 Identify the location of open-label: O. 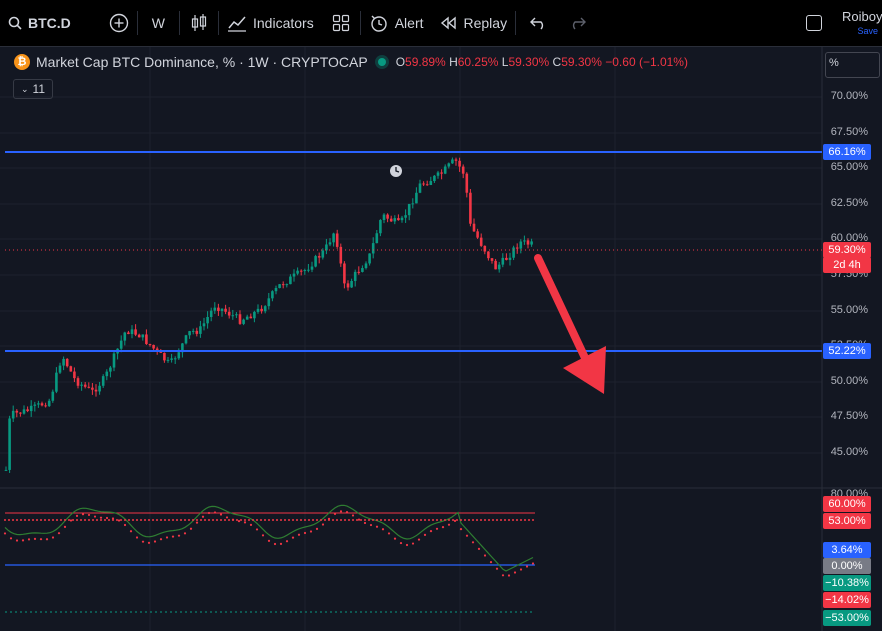
(400, 62).